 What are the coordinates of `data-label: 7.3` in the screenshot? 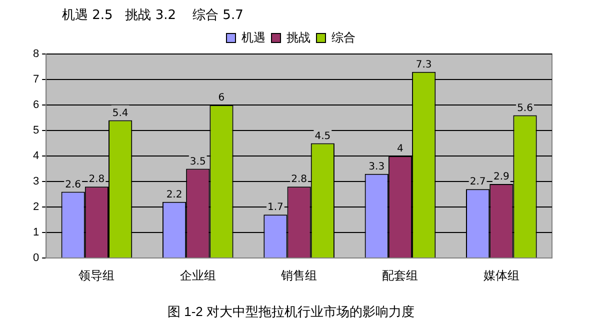 It's located at (424, 64).